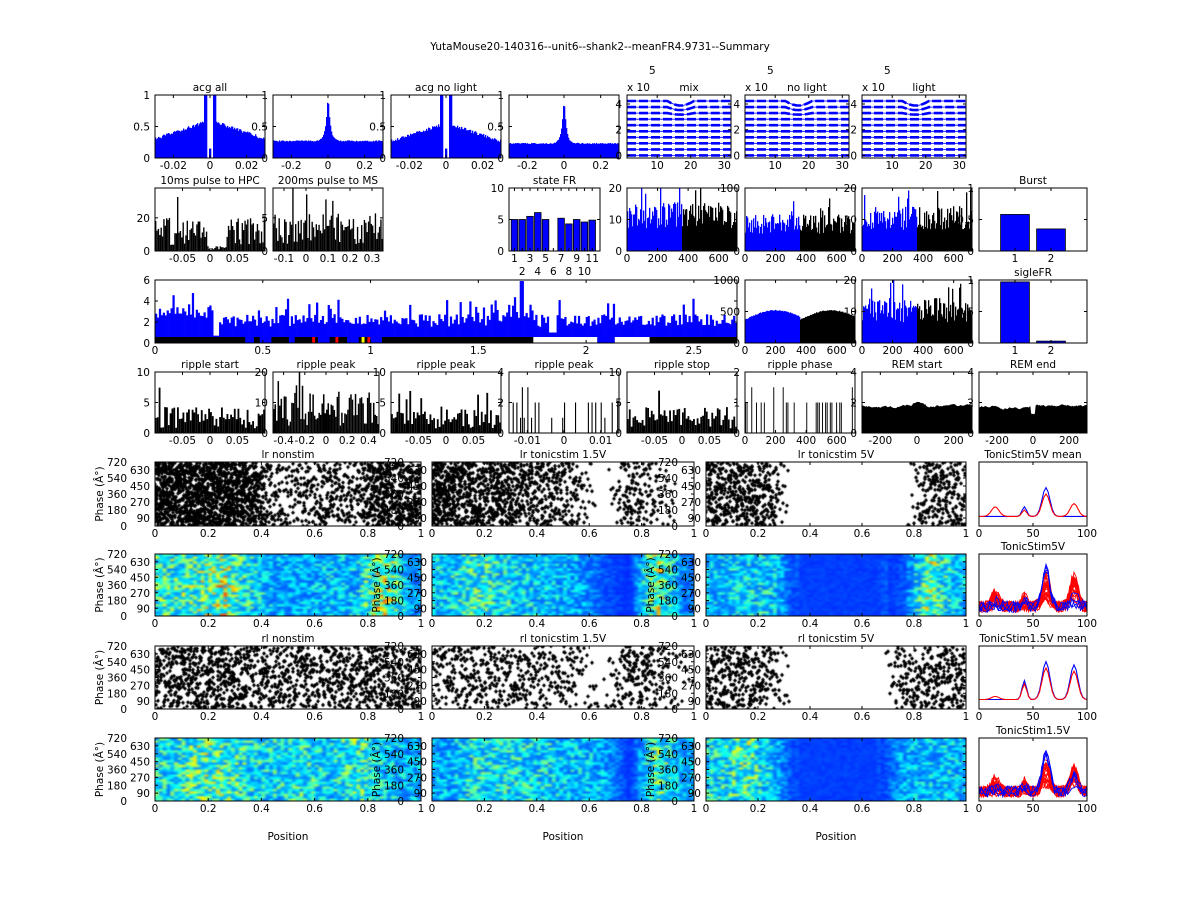  What do you see at coordinates (589, 717) in the screenshot?
I see `x-tick-label: 0.6` at bounding box center [589, 717].